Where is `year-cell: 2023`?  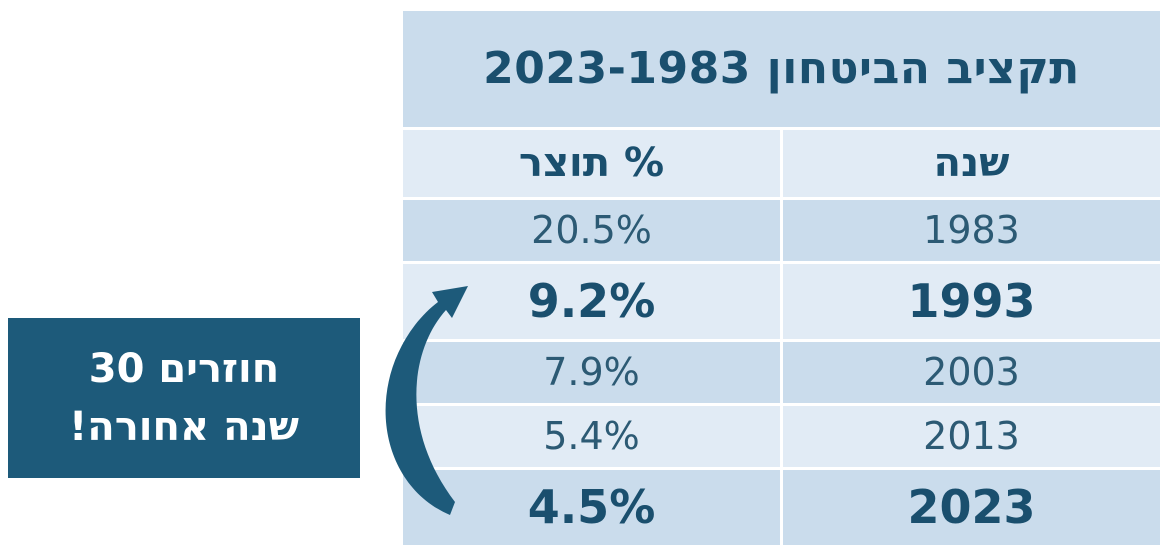 year-cell: 2023 is located at coordinates (971, 507).